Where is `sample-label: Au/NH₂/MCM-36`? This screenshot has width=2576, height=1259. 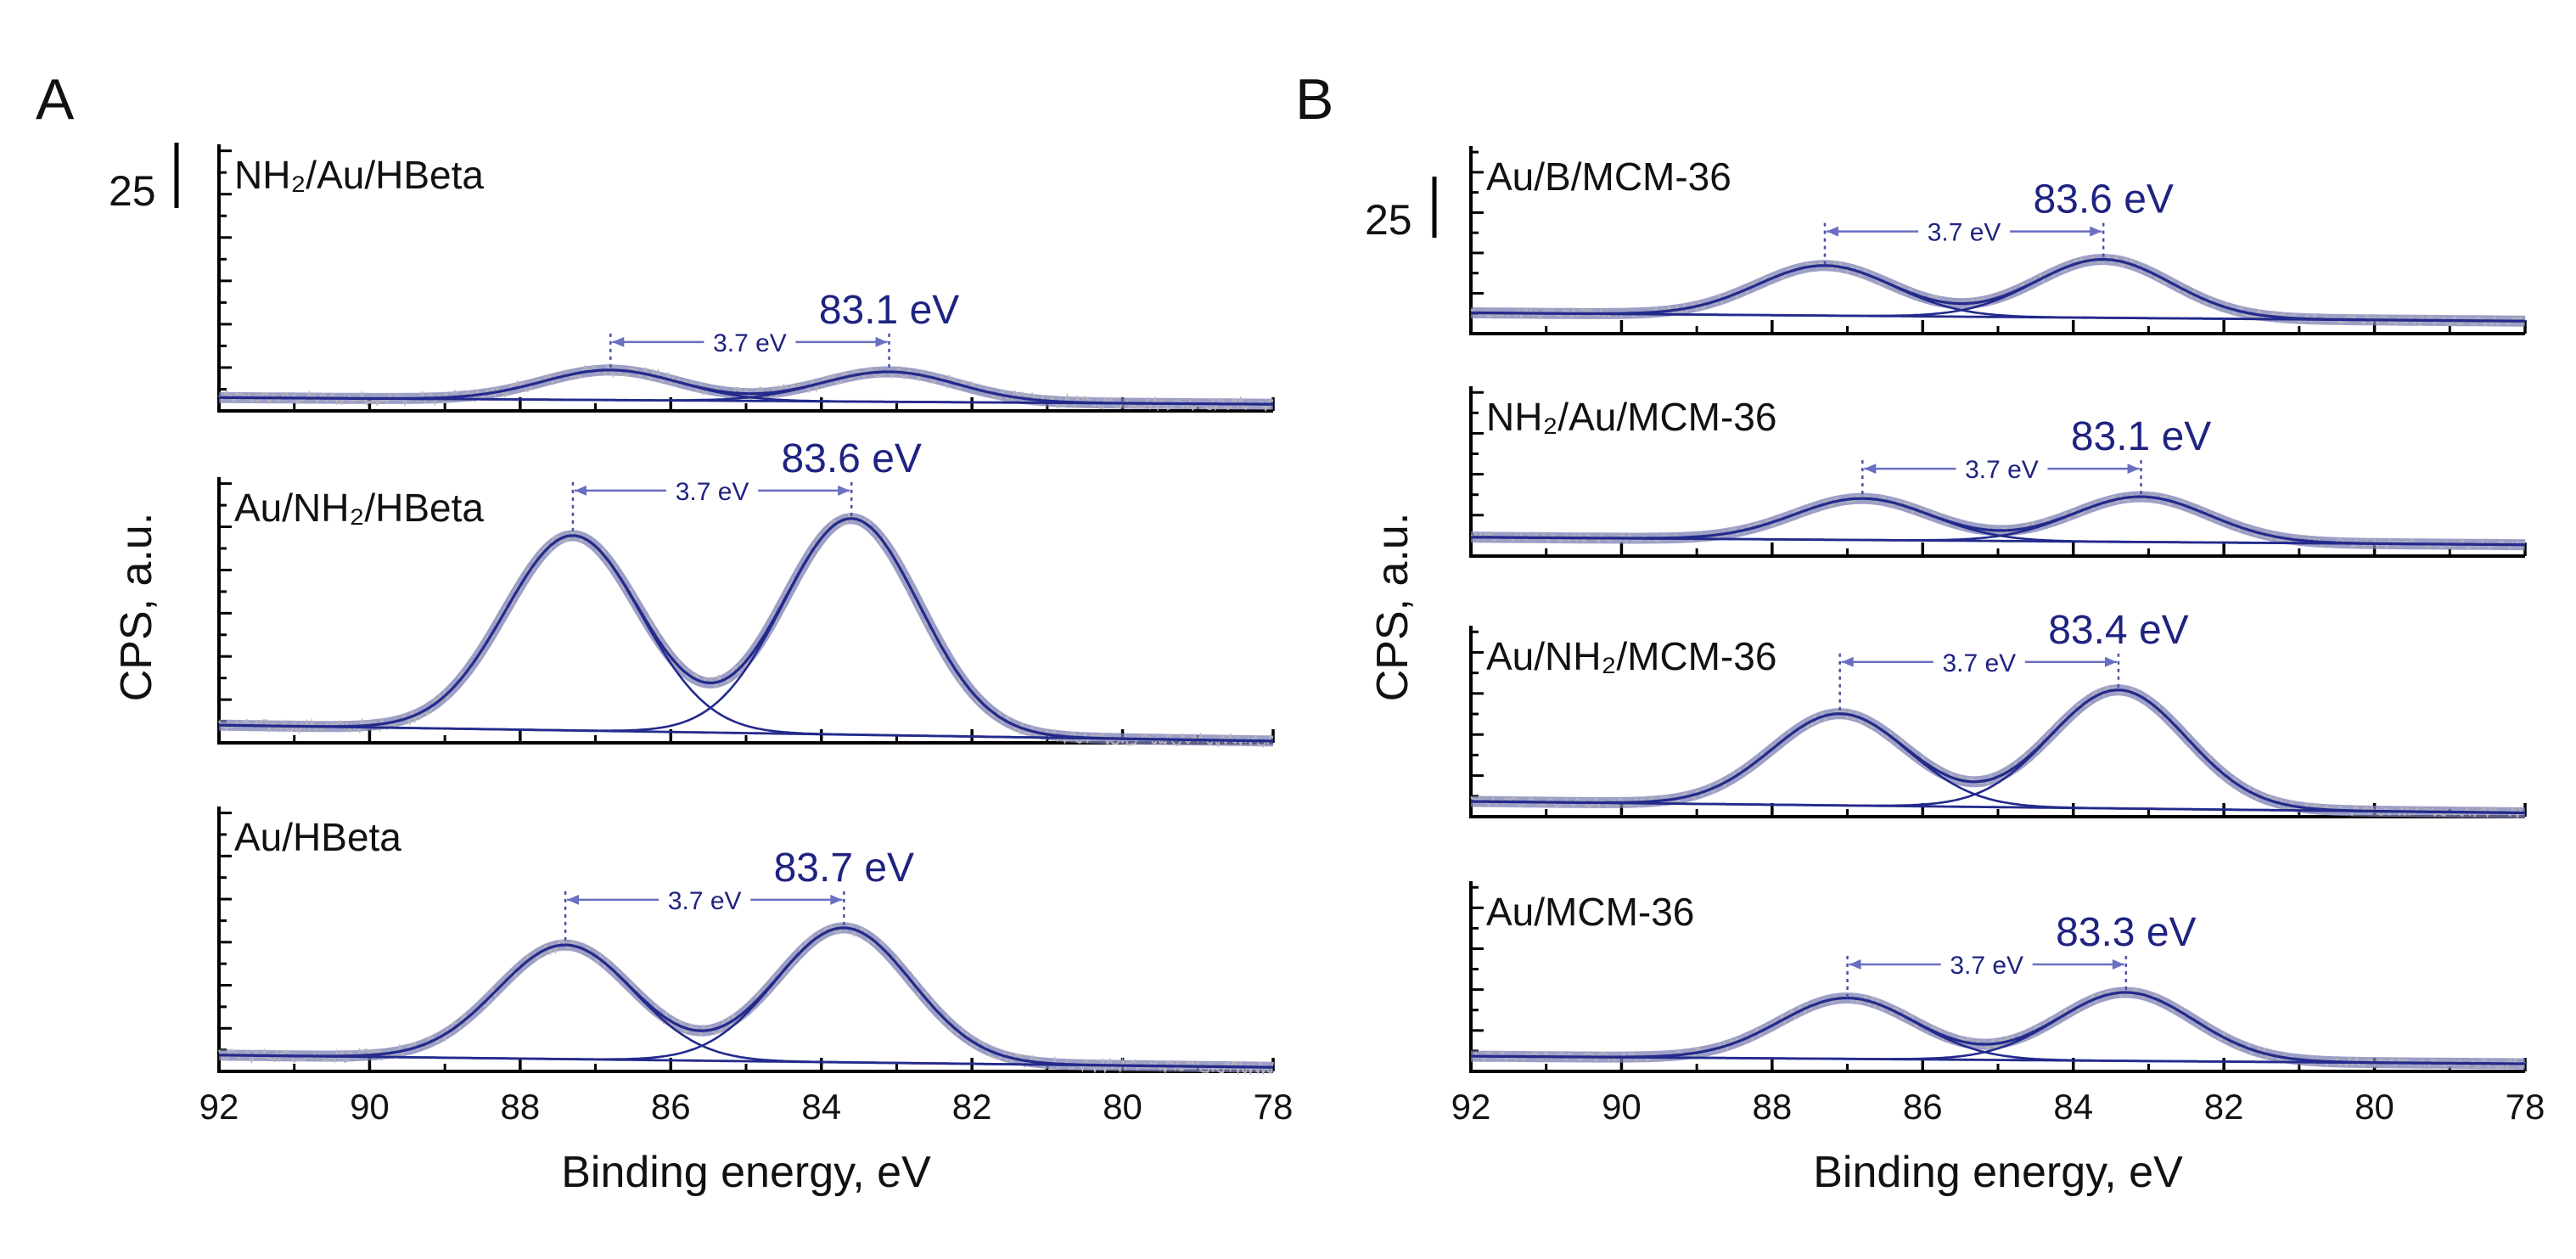
sample-label: Au/NH₂/MCM-36 is located at coordinates (1631, 656).